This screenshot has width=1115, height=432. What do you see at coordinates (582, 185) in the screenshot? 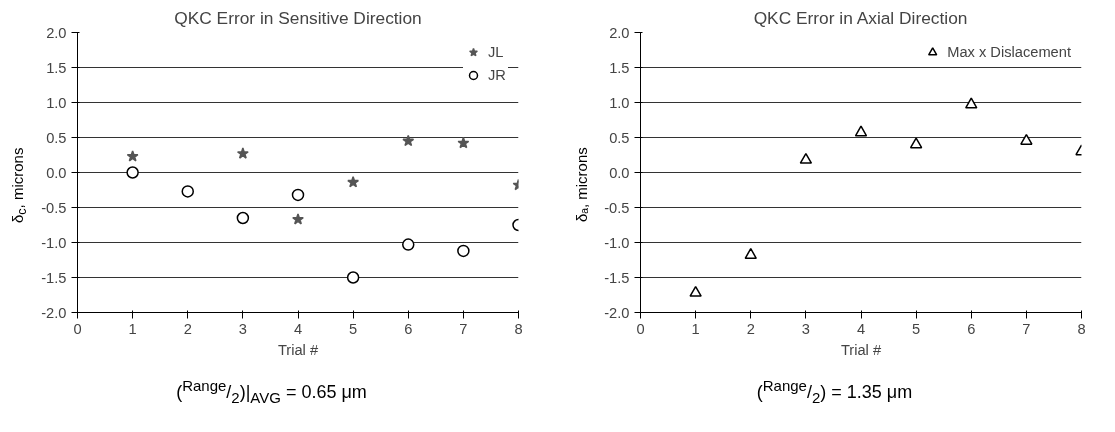
I see `y-axis-title: δₐ, microns` at bounding box center [582, 185].